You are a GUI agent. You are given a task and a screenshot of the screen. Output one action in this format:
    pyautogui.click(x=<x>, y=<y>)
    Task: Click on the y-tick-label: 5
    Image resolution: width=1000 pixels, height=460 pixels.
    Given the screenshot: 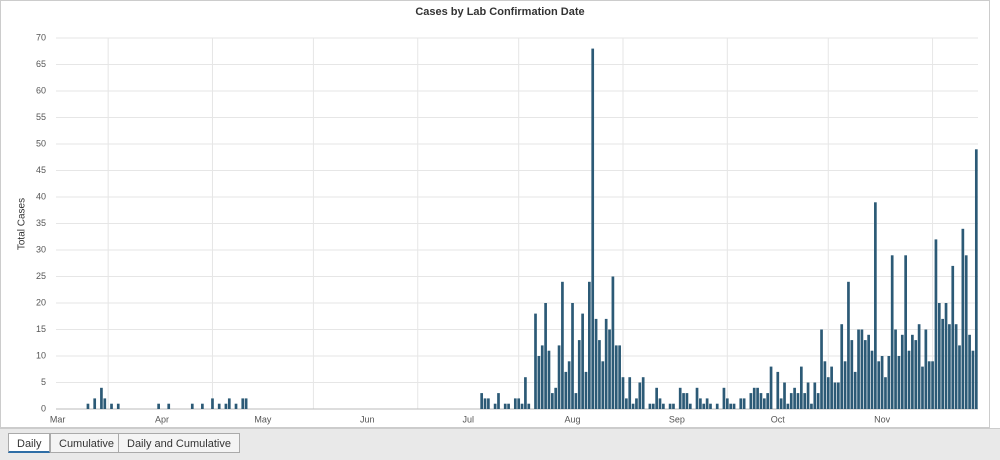 What is the action you would take?
    pyautogui.click(x=43, y=382)
    